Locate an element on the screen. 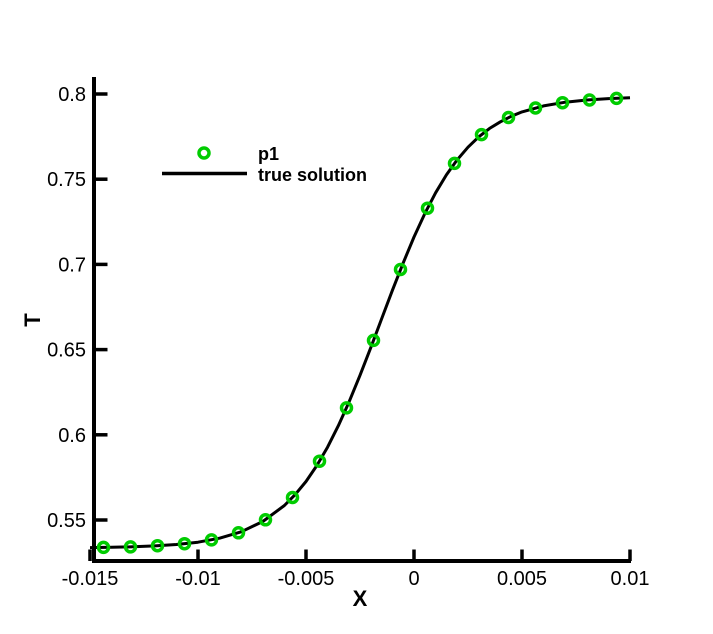 The height and width of the screenshot is (634, 713). x-tick-label: 0.01 is located at coordinates (630, 579).